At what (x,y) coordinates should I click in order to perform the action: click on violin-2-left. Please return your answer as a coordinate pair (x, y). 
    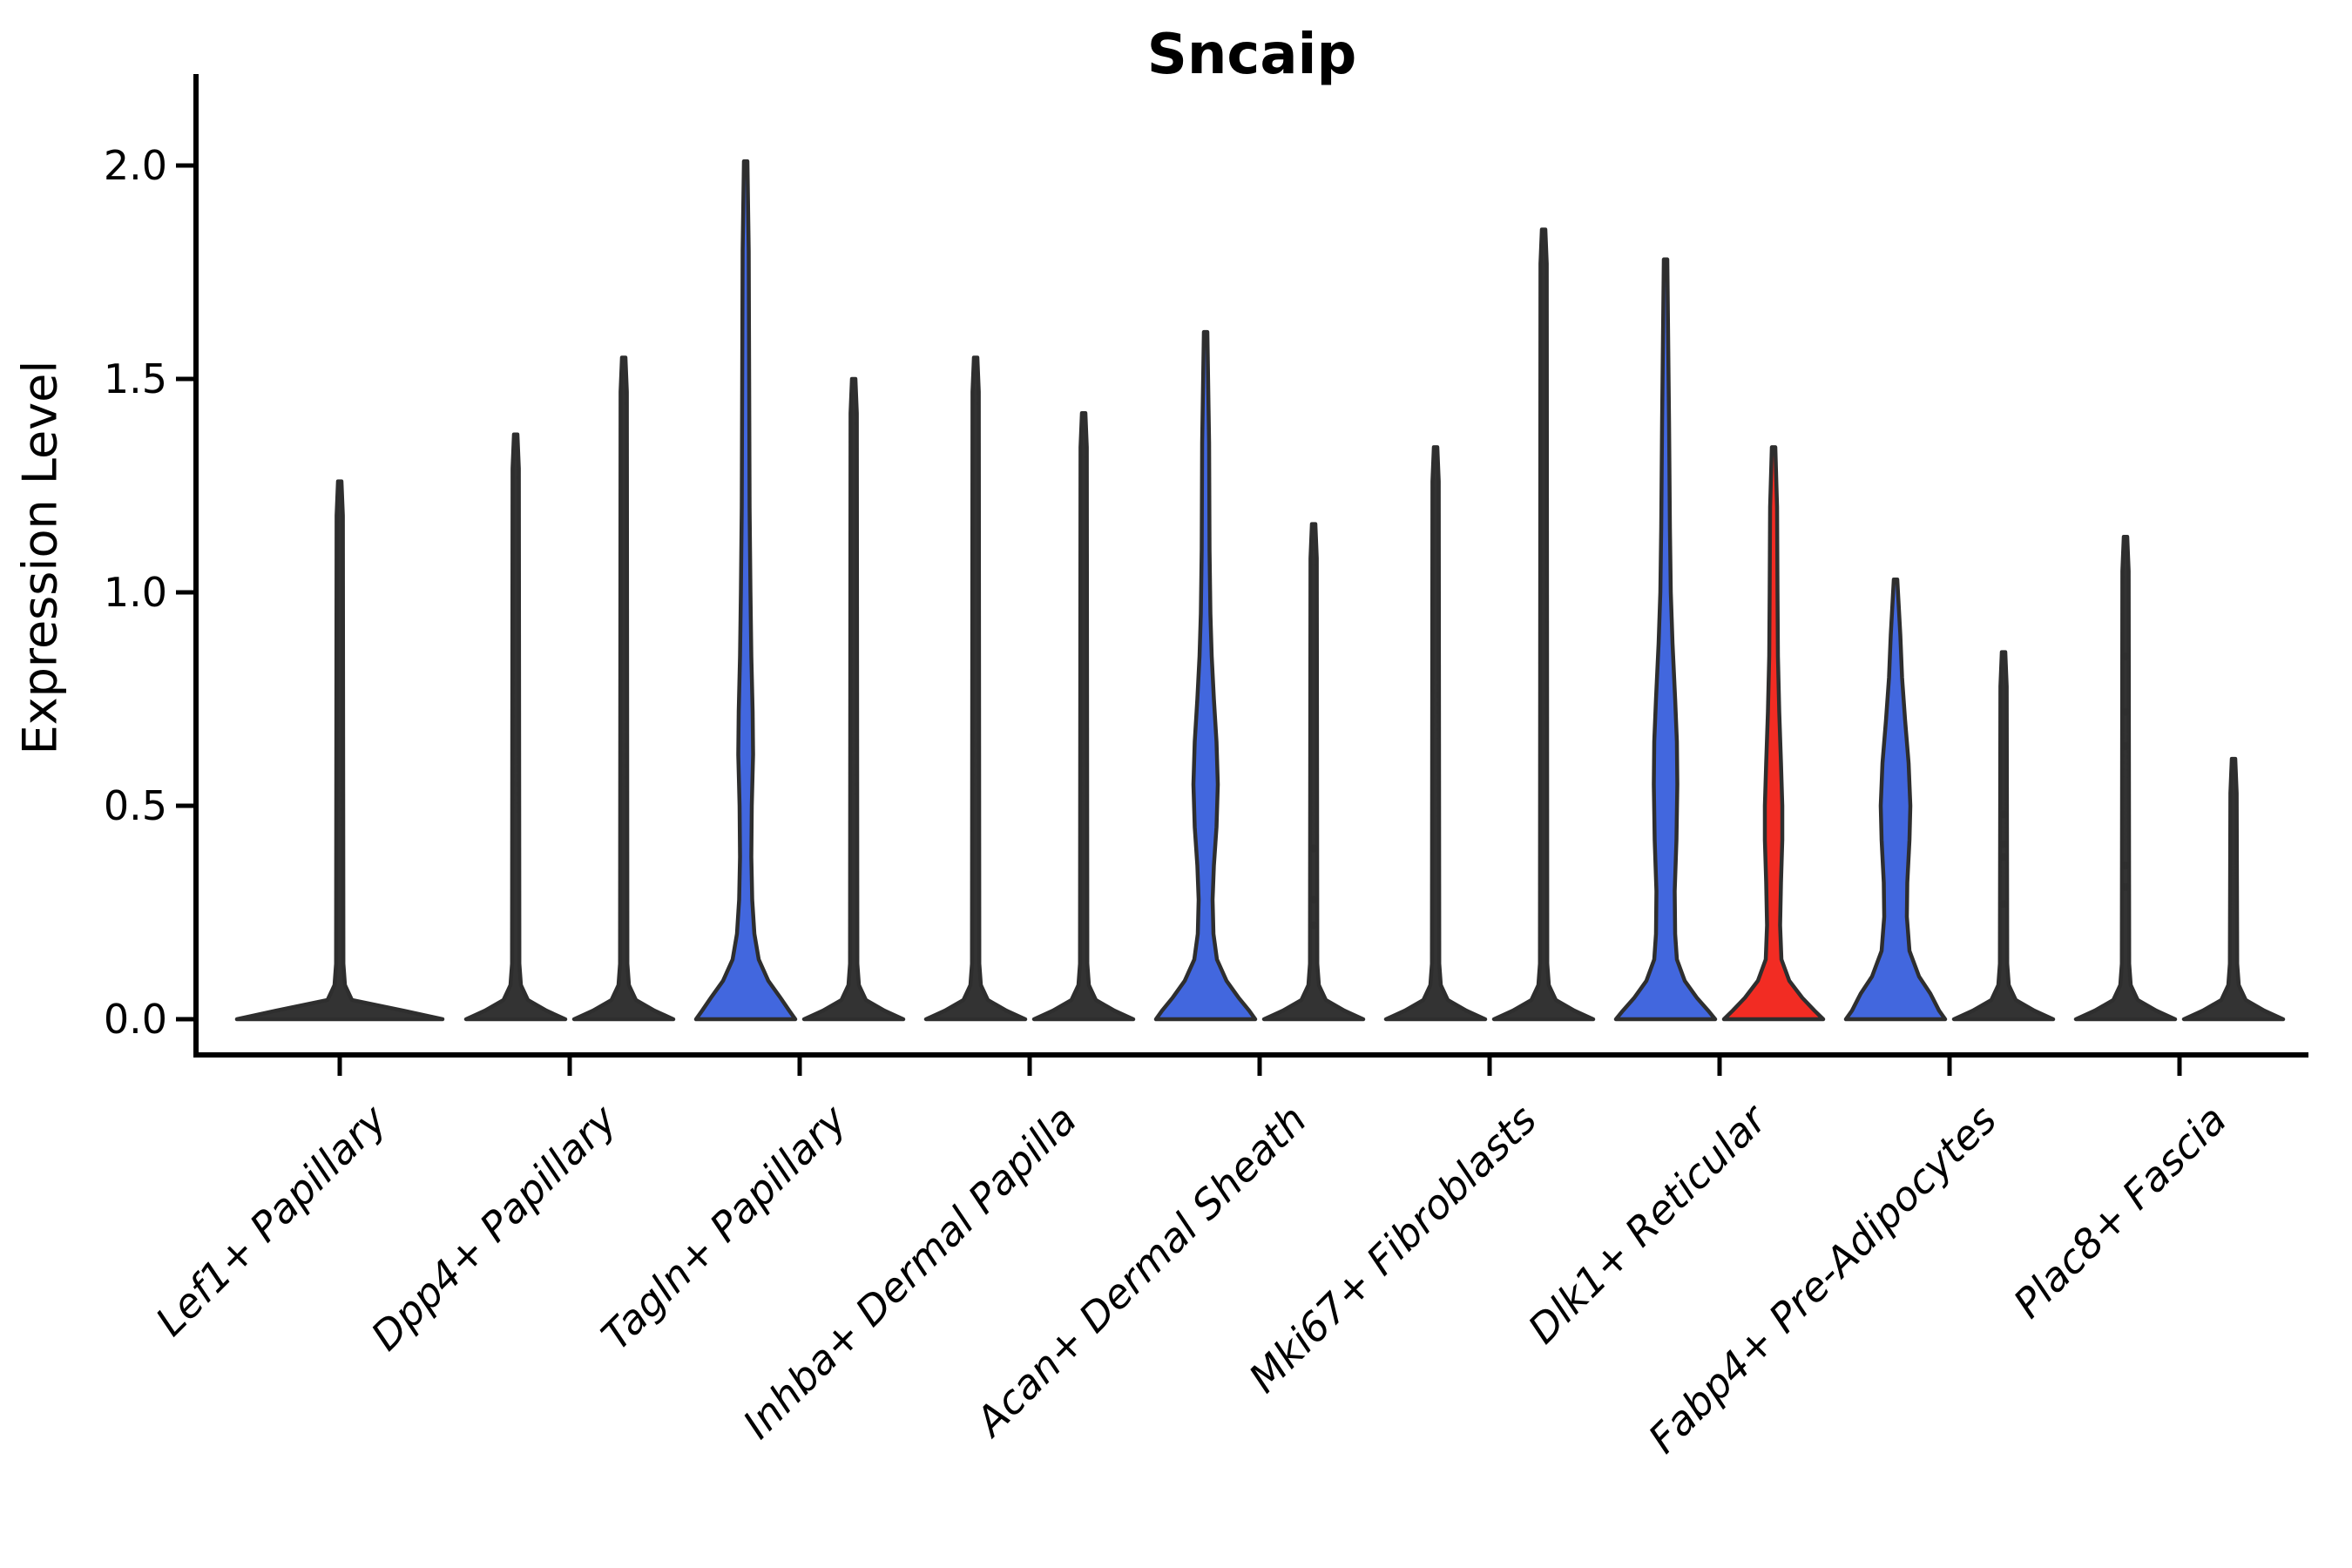
    Looking at the image, I should click on (746, 590).